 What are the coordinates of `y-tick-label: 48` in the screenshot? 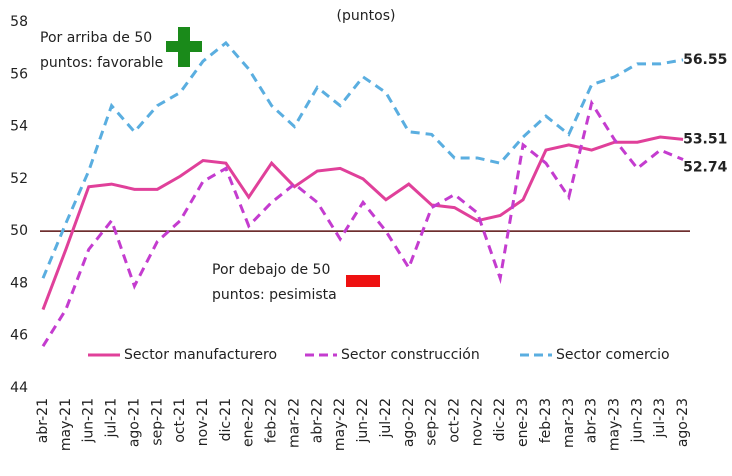 It's located at (19, 283).